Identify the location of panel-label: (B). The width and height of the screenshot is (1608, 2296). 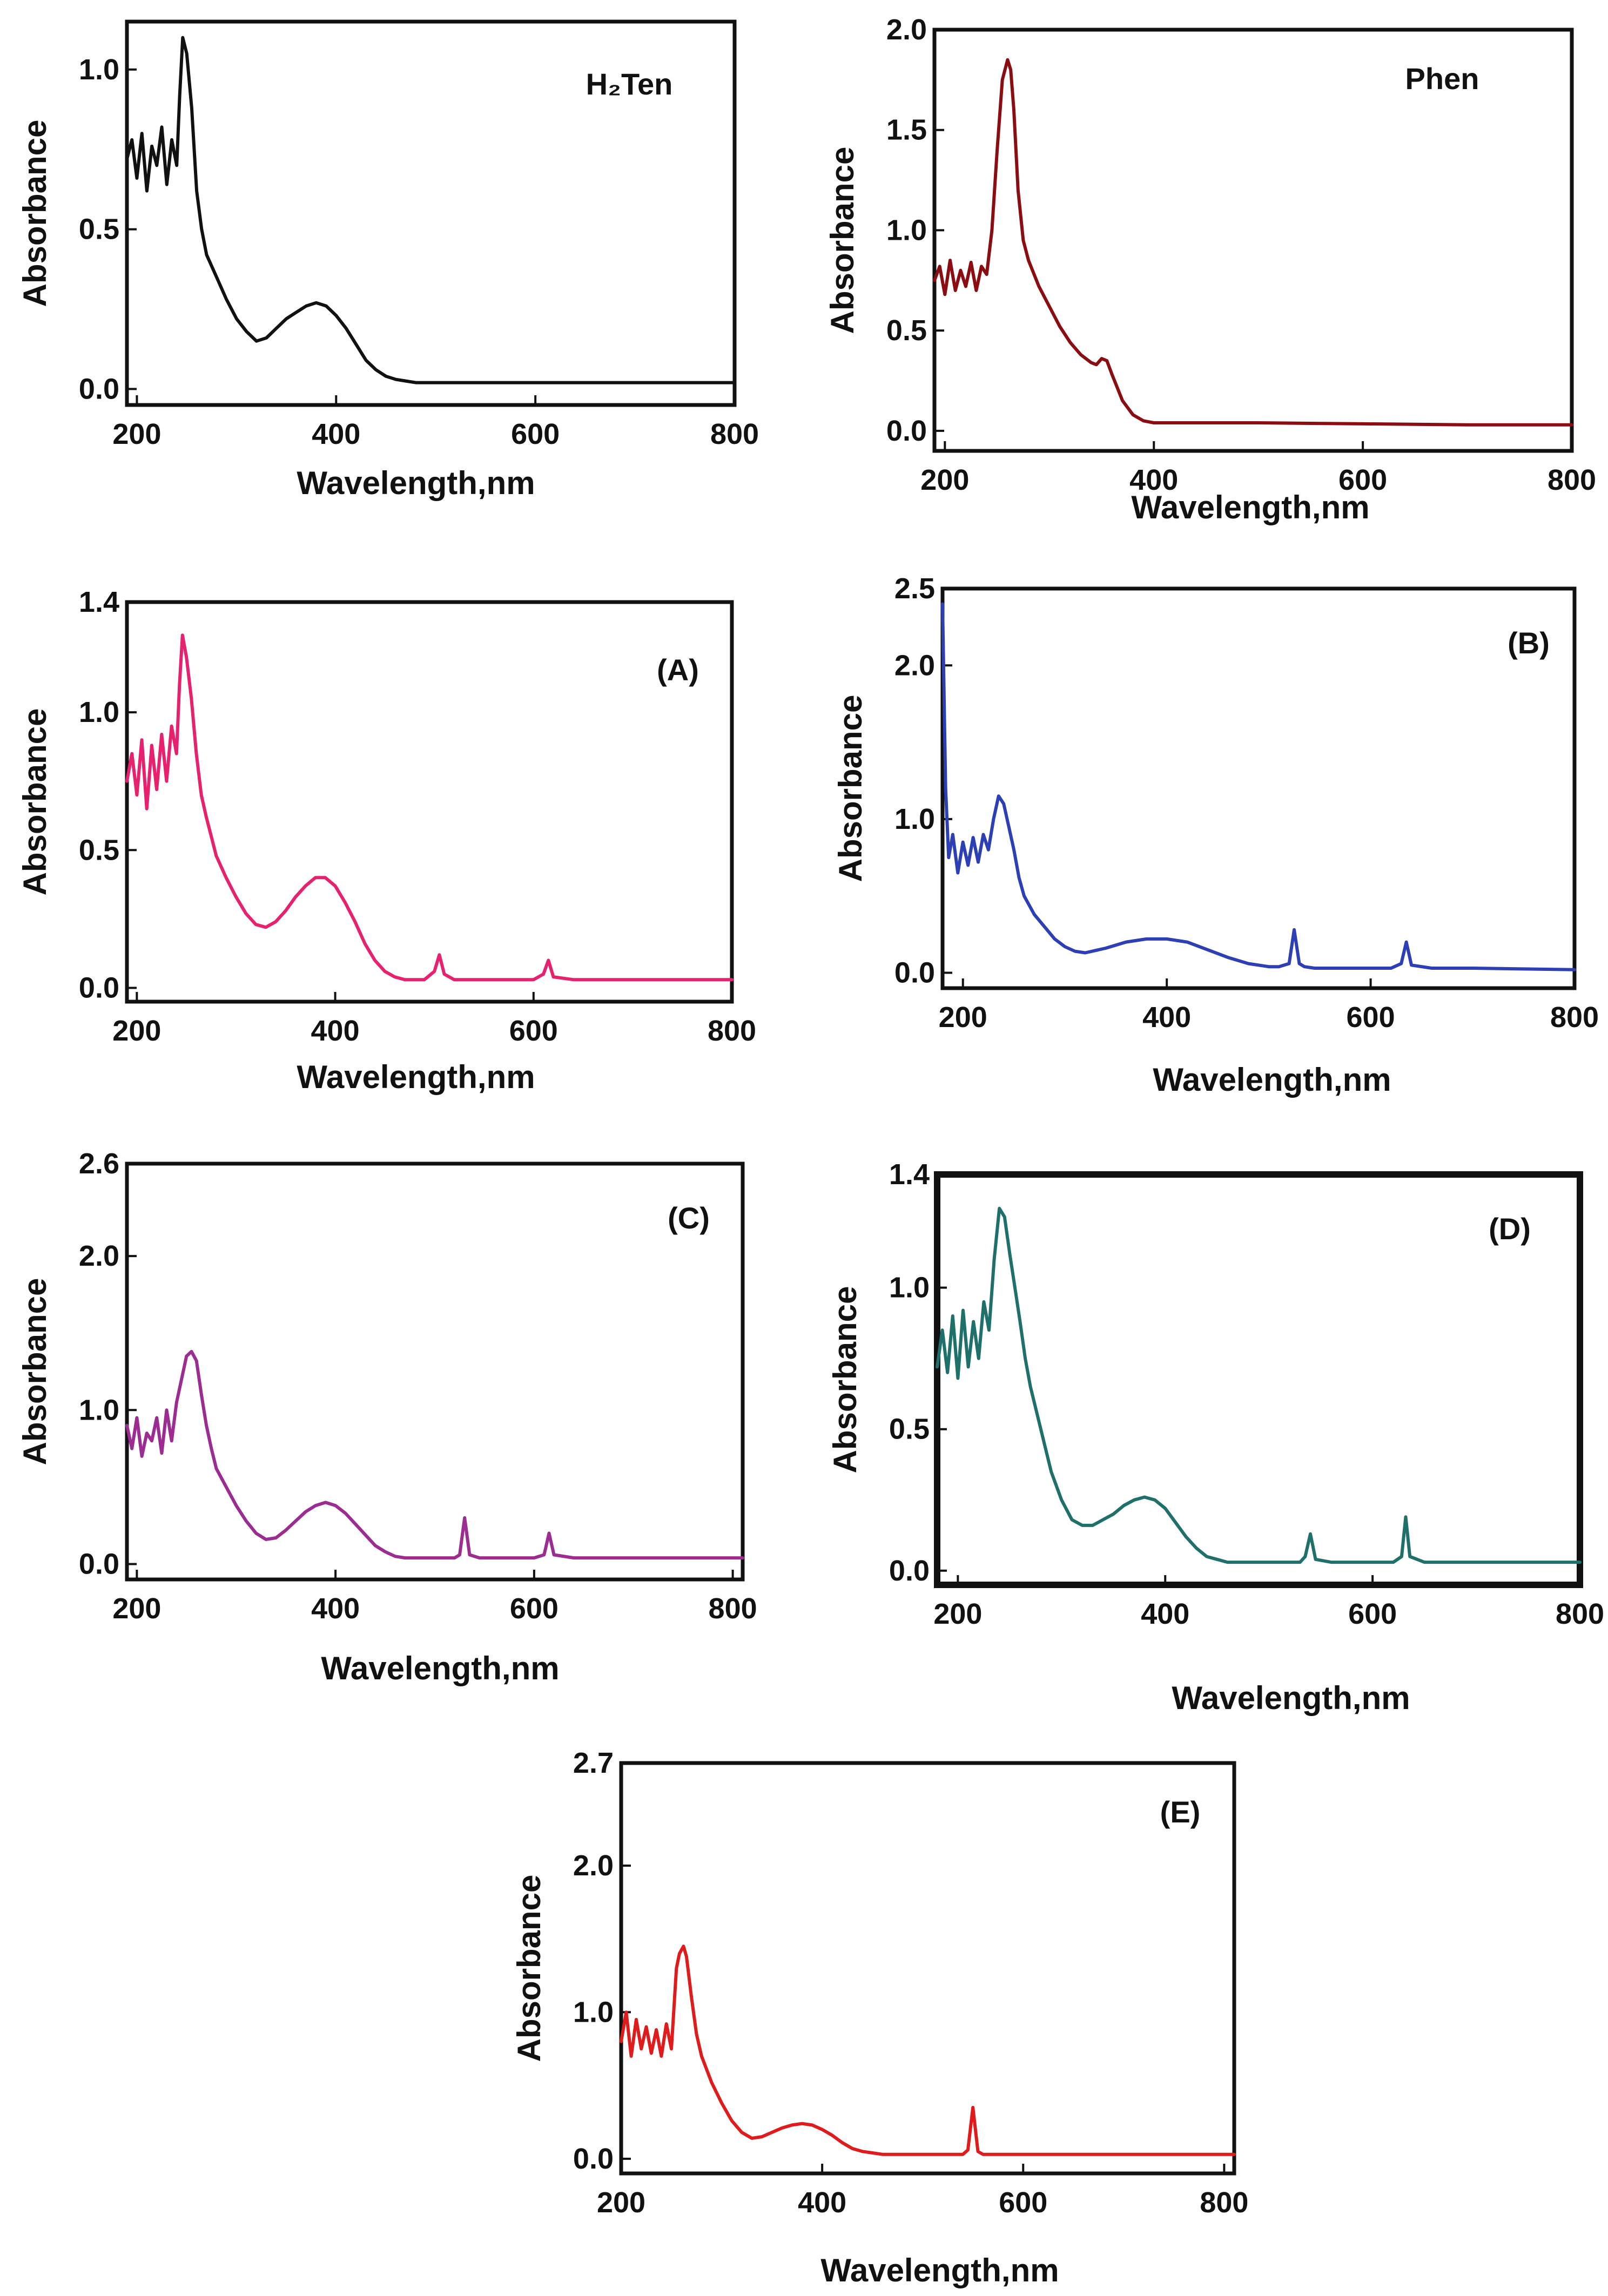
(1529, 643).